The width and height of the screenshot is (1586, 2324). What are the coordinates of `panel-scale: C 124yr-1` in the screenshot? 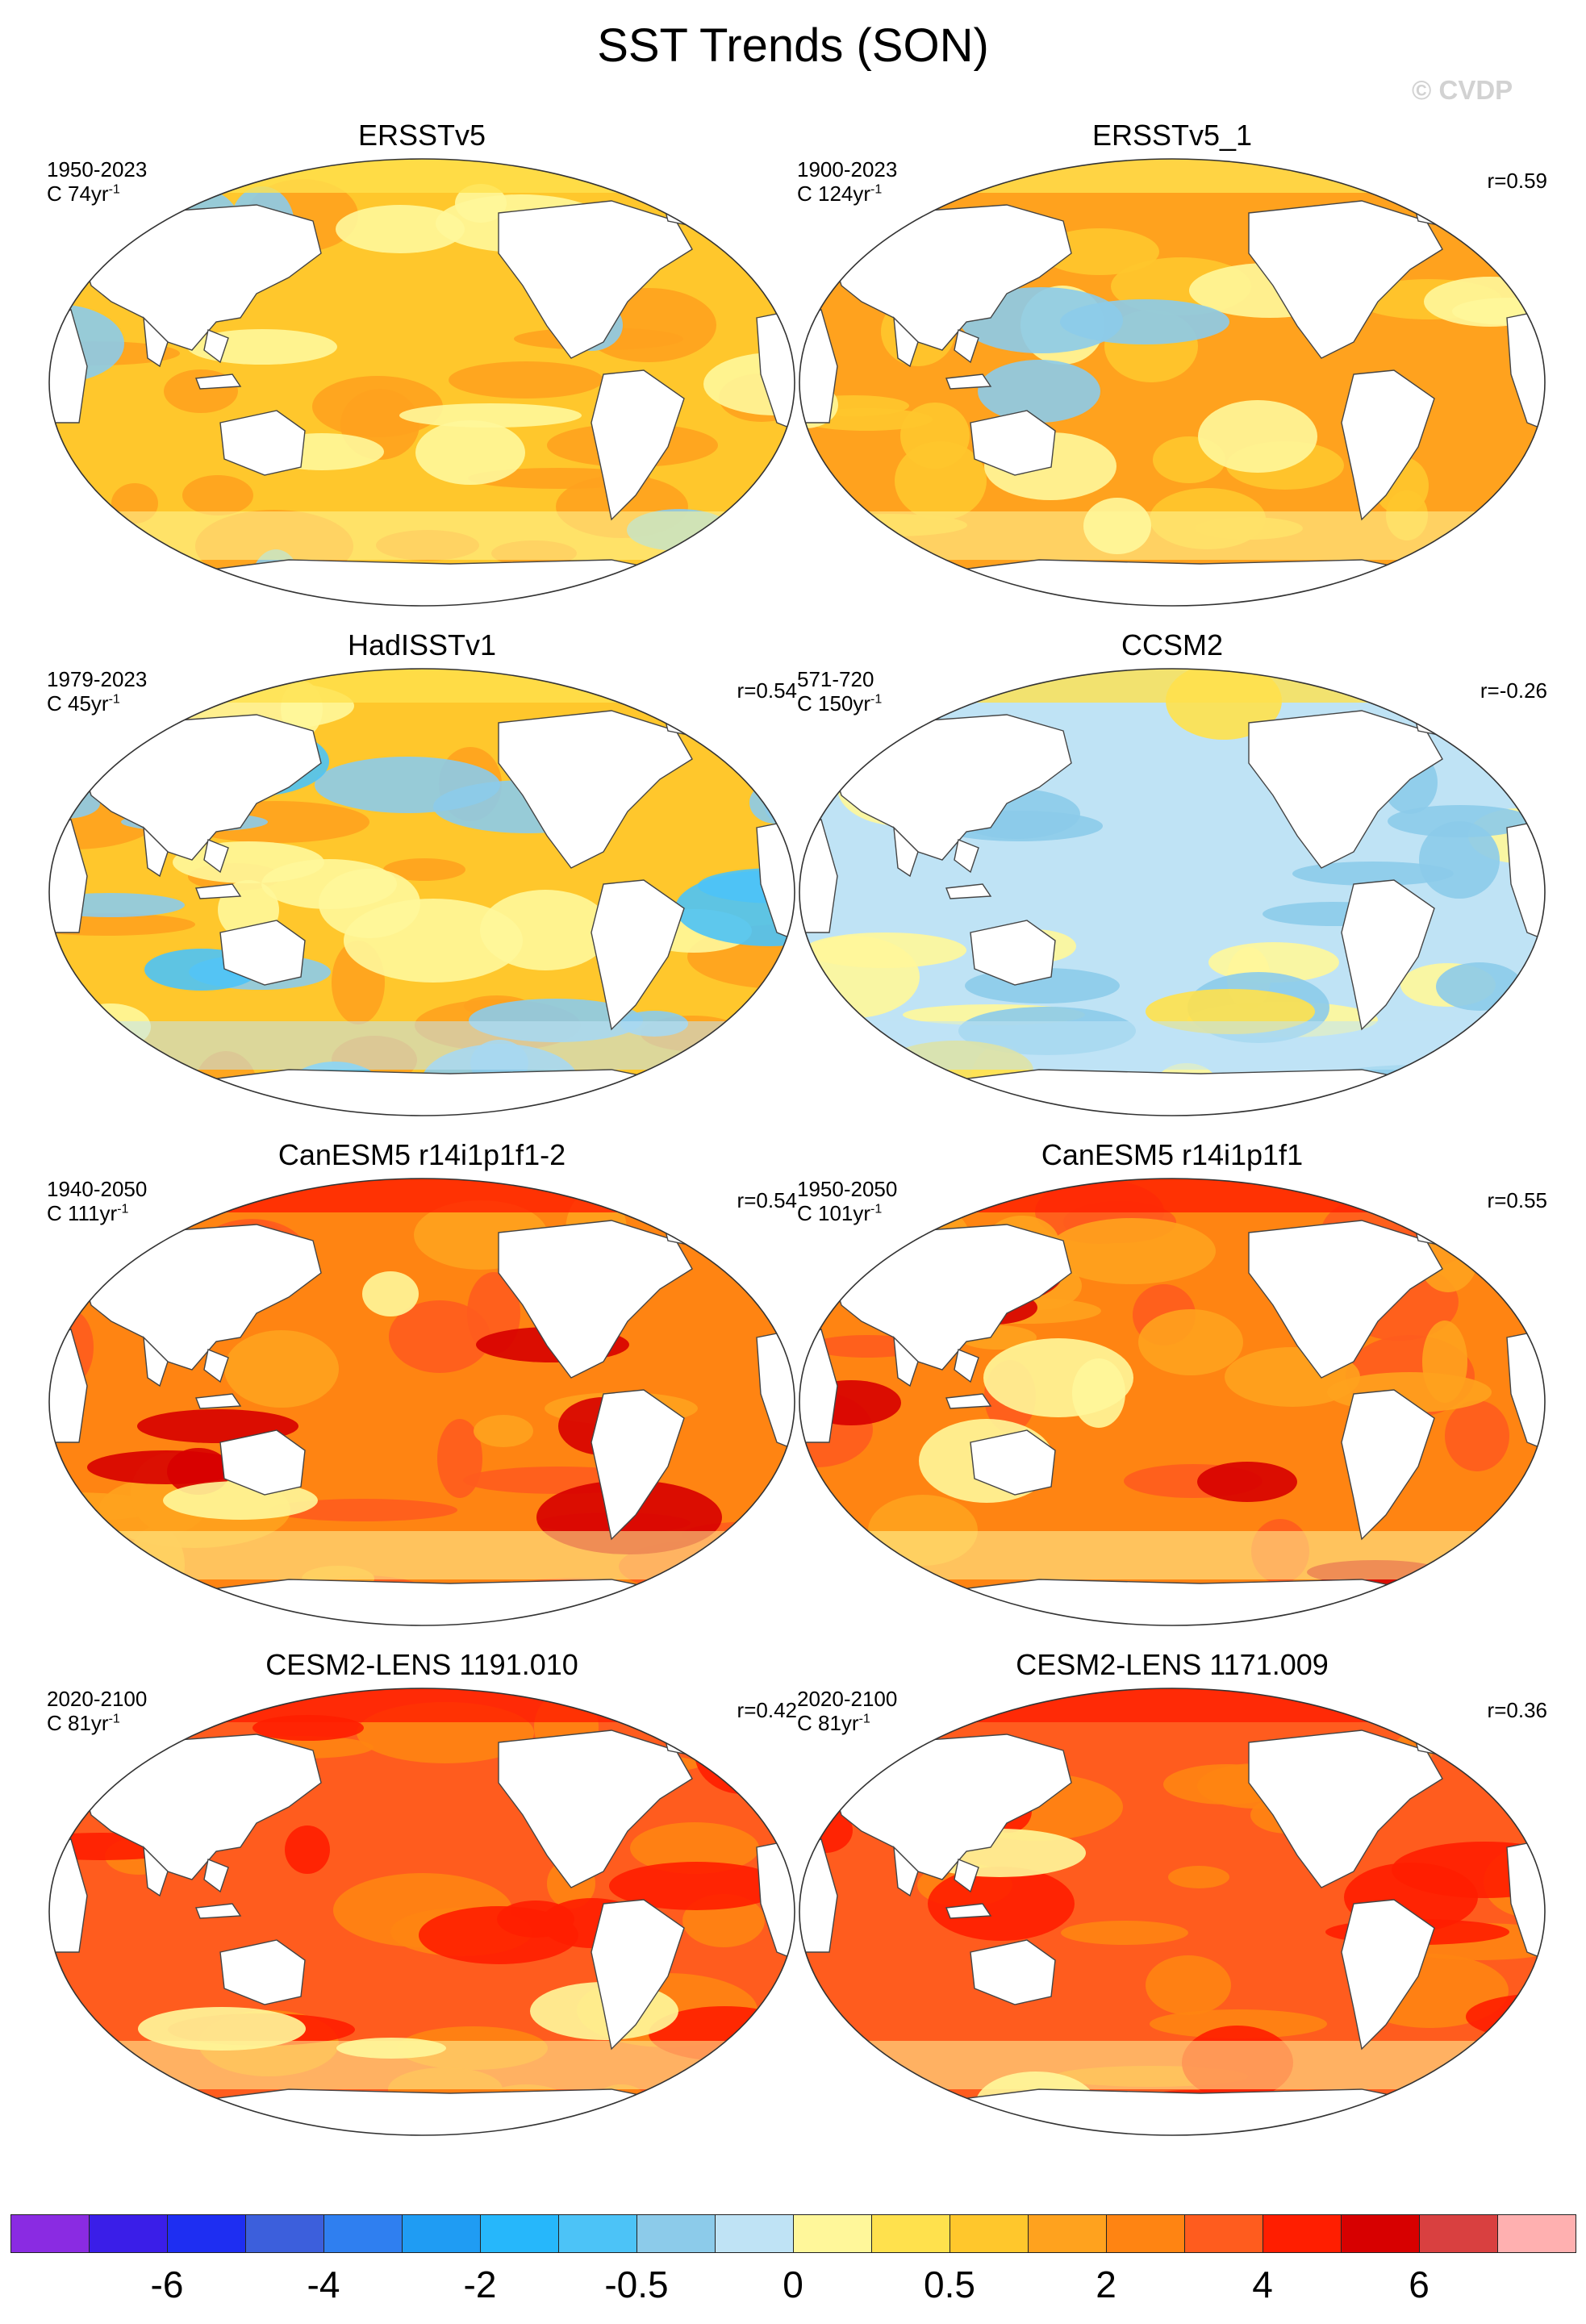 It's located at (840, 194).